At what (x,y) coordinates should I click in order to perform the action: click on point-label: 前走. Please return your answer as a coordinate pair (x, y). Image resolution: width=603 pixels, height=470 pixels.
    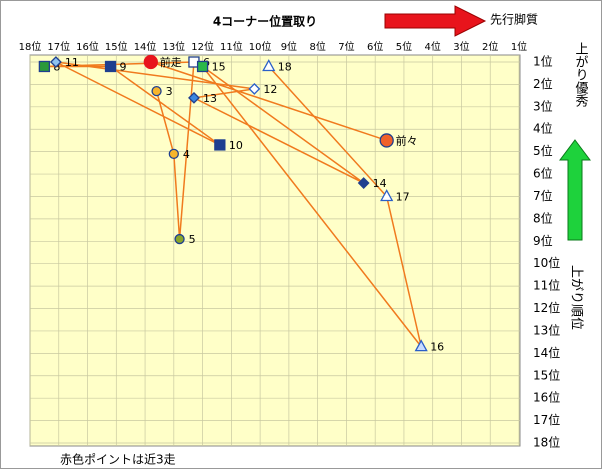
    Looking at the image, I should click on (171, 62).